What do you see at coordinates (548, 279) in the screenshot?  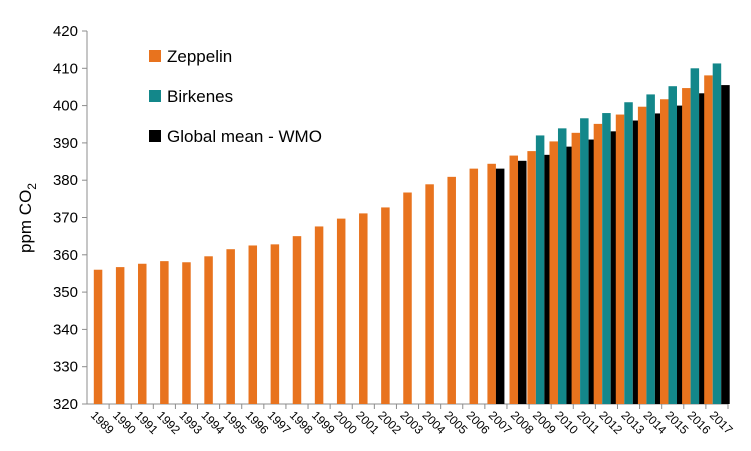 I see `bar-global-mean-wmo-2009` at bounding box center [548, 279].